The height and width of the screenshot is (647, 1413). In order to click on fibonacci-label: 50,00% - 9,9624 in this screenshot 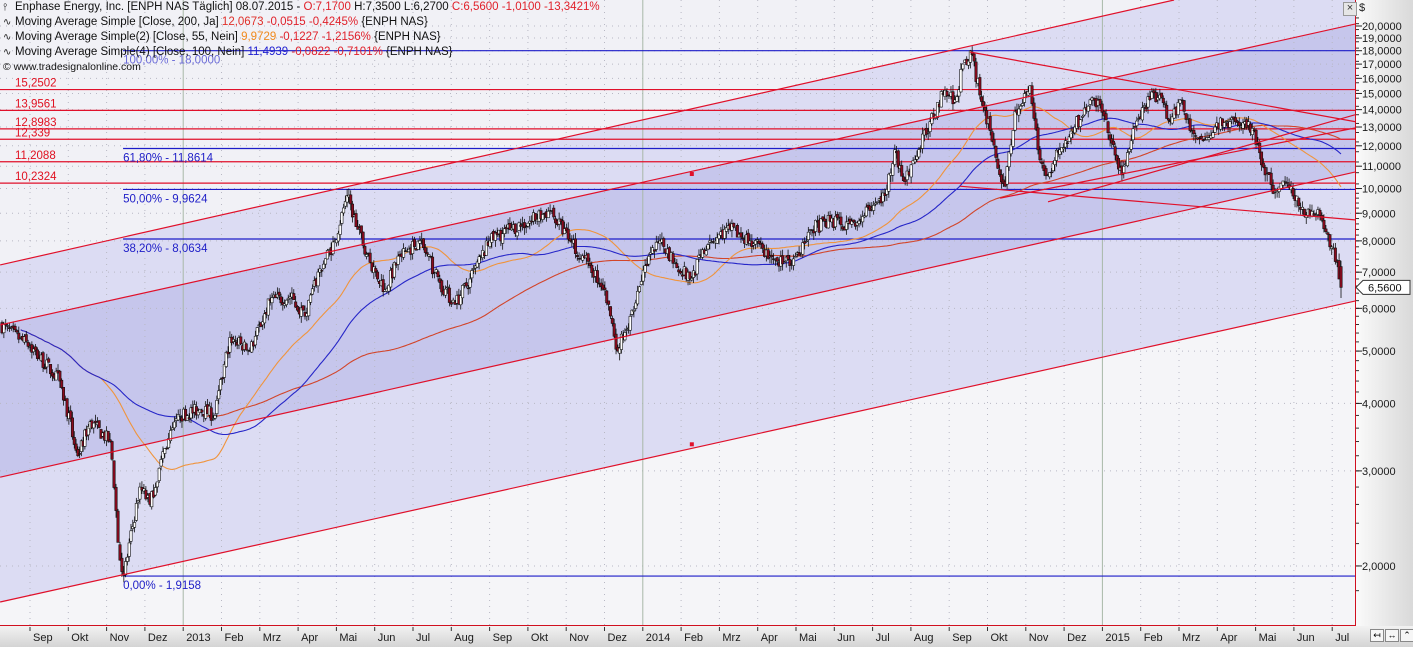, I will do `click(165, 199)`.